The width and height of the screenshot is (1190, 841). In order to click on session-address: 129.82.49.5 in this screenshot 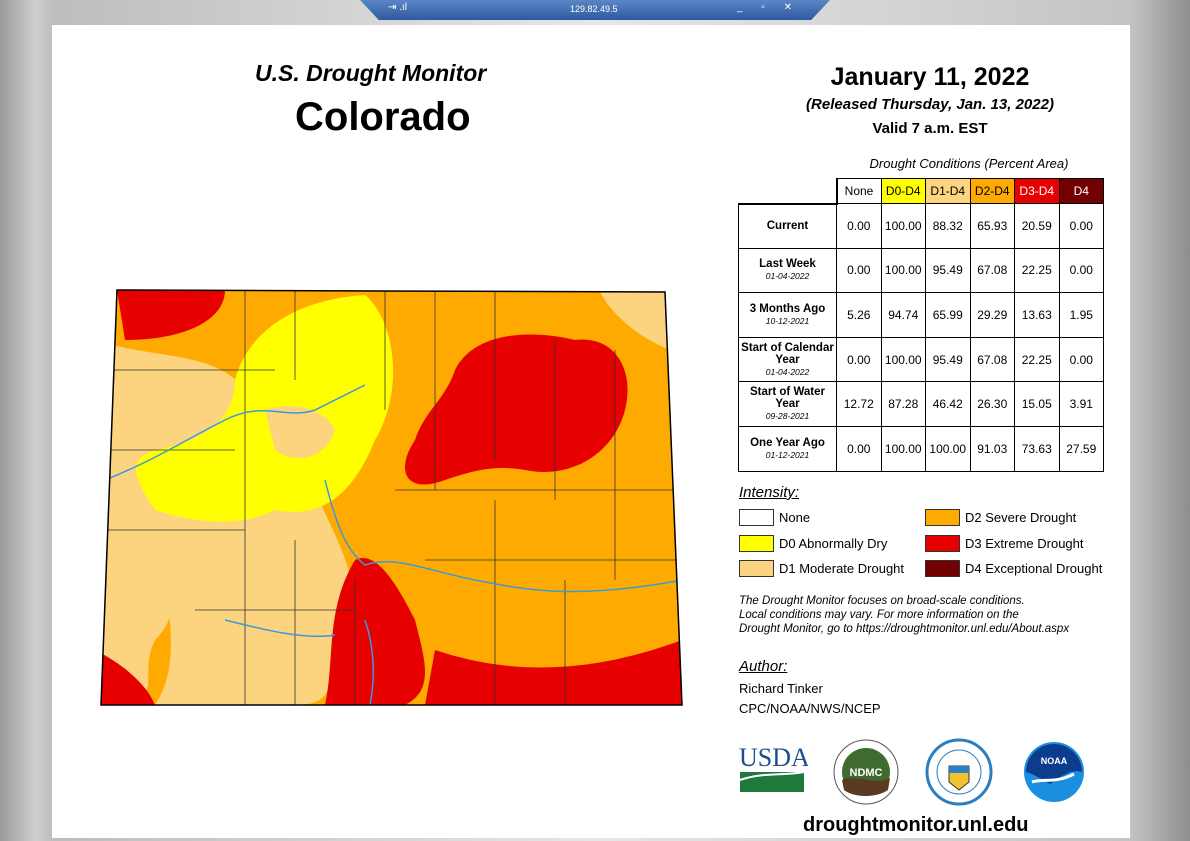, I will do `click(594, 9)`.